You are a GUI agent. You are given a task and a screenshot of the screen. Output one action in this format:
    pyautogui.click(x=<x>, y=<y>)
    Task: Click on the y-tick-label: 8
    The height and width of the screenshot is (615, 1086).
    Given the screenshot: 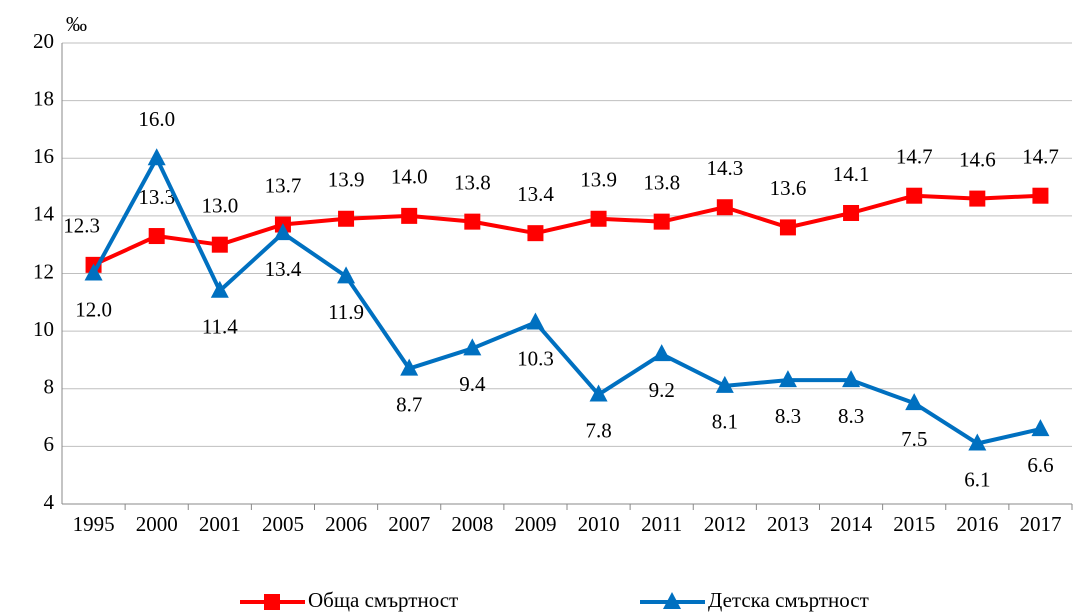 What is the action you would take?
    pyautogui.click(x=49, y=387)
    